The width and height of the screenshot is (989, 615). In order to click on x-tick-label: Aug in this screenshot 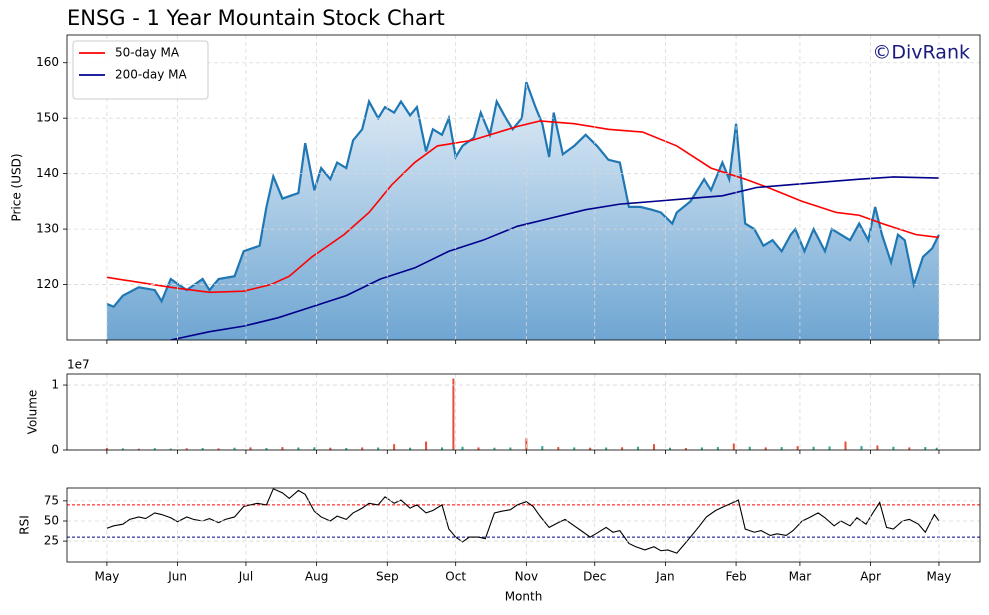, I will do `click(316, 577)`.